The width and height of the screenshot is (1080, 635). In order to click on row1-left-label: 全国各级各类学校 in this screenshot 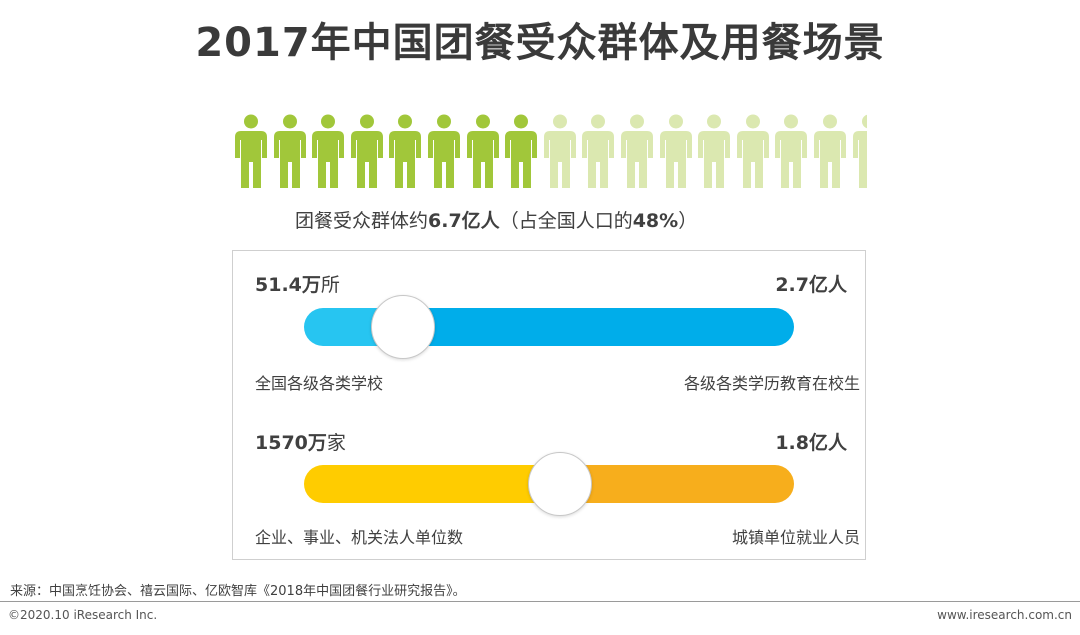, I will do `click(319, 383)`.